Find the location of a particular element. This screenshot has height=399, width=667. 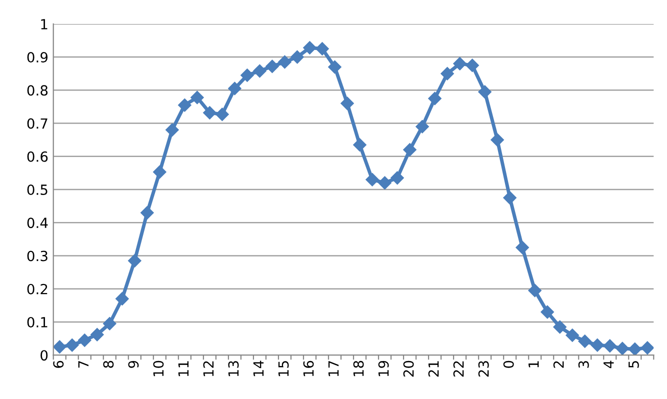

y-tick-label: 0.6 is located at coordinates (37, 156).